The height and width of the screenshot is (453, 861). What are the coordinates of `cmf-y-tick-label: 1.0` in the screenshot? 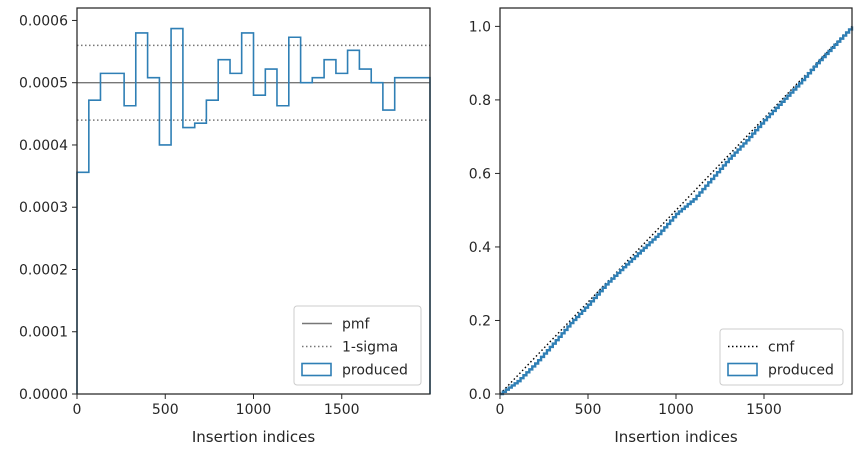 It's located at (480, 27).